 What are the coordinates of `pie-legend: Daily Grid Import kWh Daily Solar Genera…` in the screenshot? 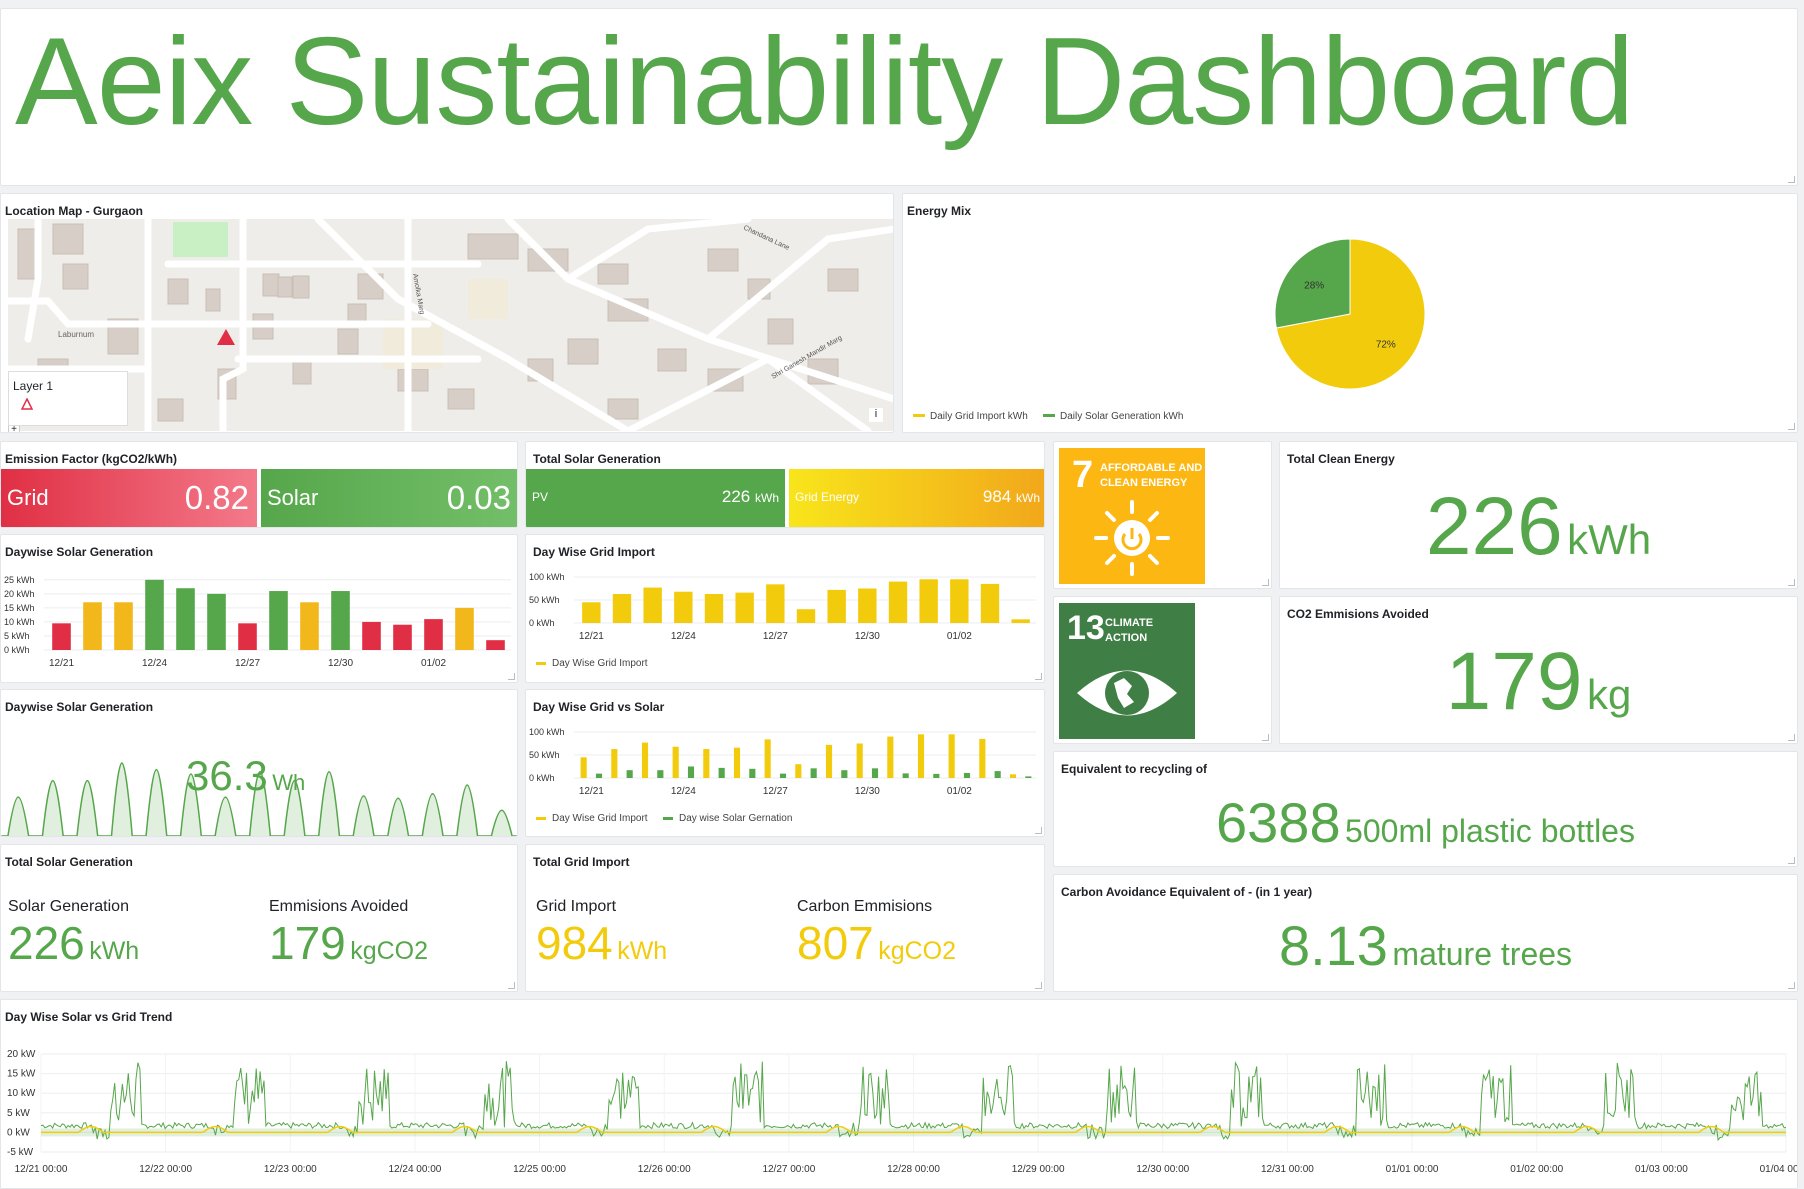 It's located at (1048, 416).